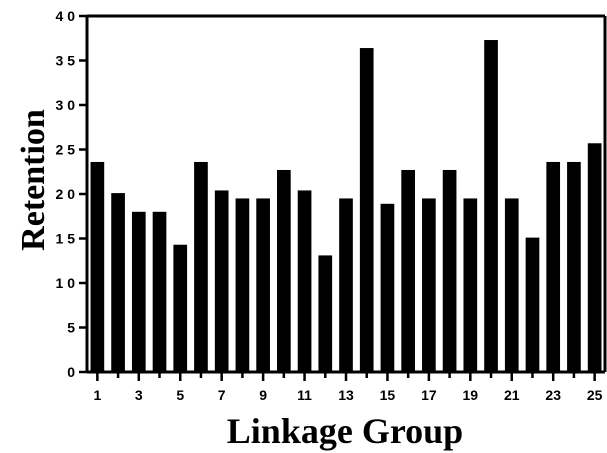 This screenshot has width=607, height=453. I want to click on x-tick-label-23: 23, so click(553, 395).